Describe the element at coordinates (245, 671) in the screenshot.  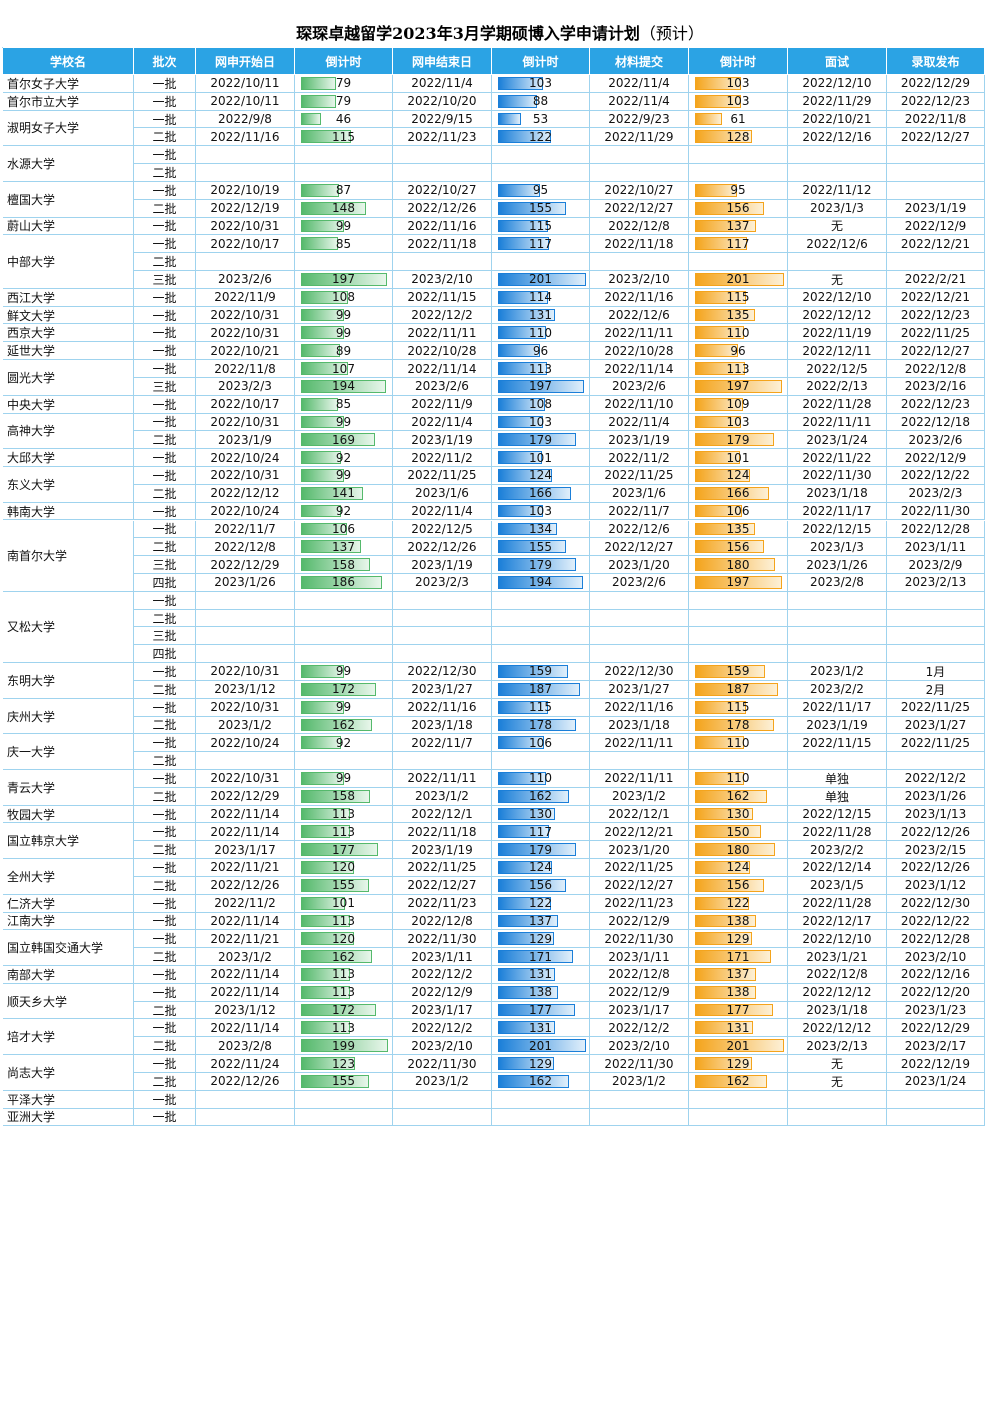
I see `cell-text: 2022/10/31` at that location.